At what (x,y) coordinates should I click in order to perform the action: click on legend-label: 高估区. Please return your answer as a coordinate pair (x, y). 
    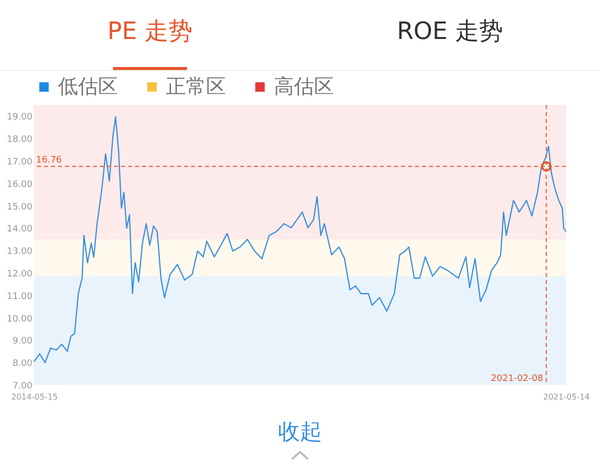
    Looking at the image, I should click on (304, 86).